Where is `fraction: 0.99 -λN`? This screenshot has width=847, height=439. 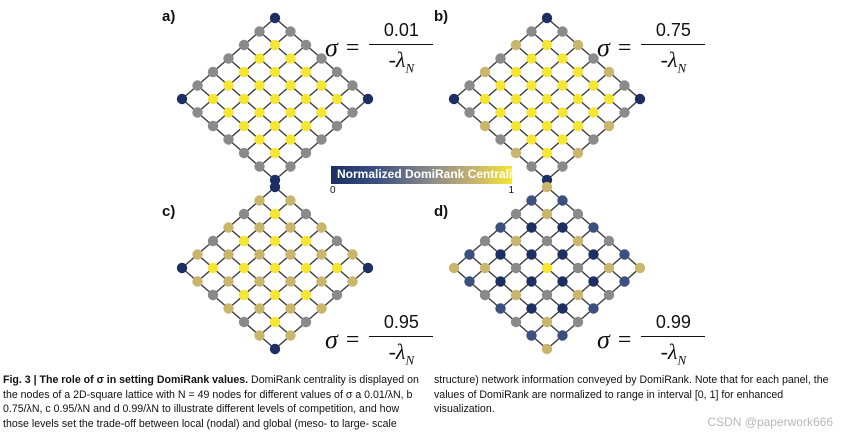
fraction: 0.99 -λN is located at coordinates (673, 340).